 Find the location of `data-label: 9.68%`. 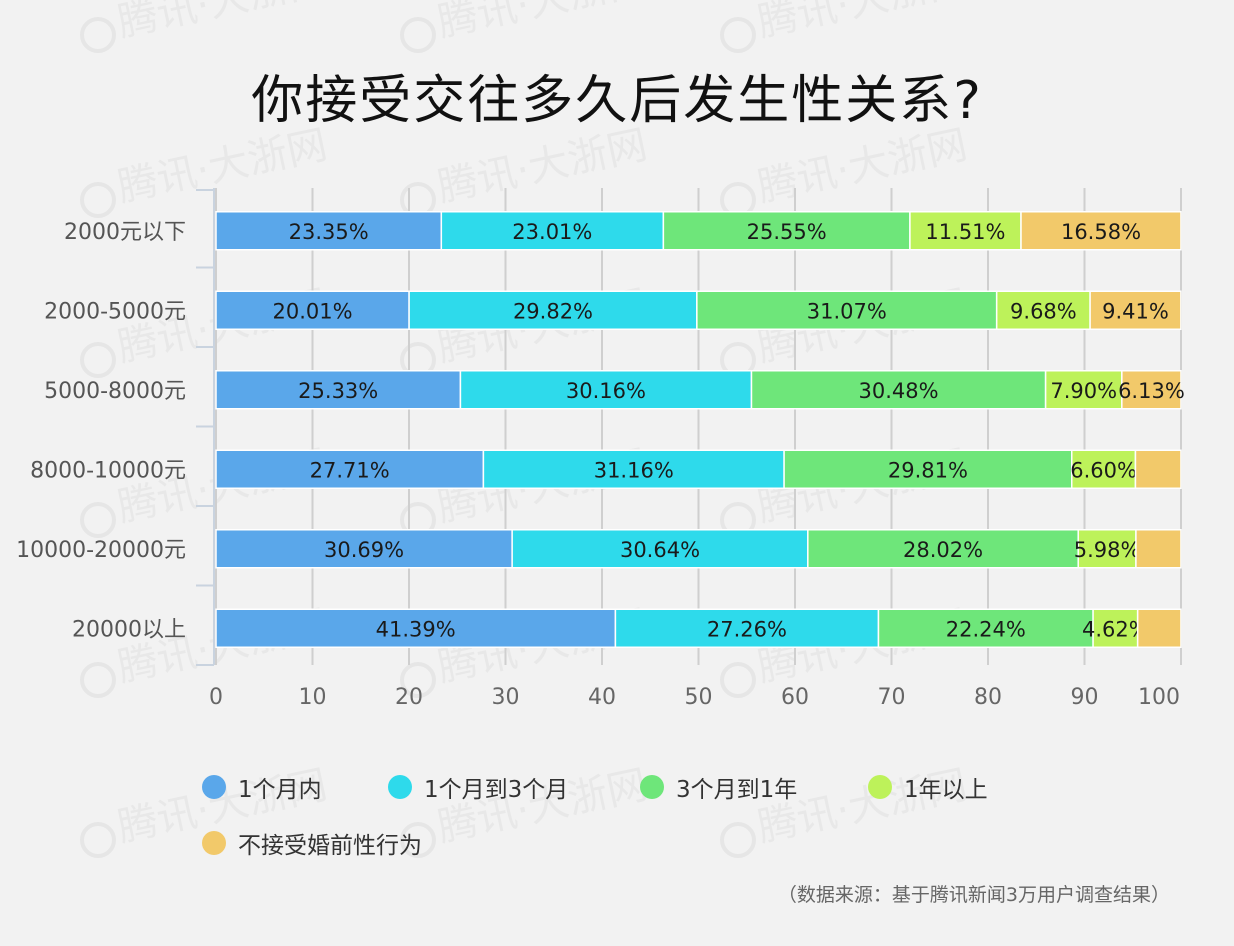

data-label: 9.68% is located at coordinates (1043, 311).